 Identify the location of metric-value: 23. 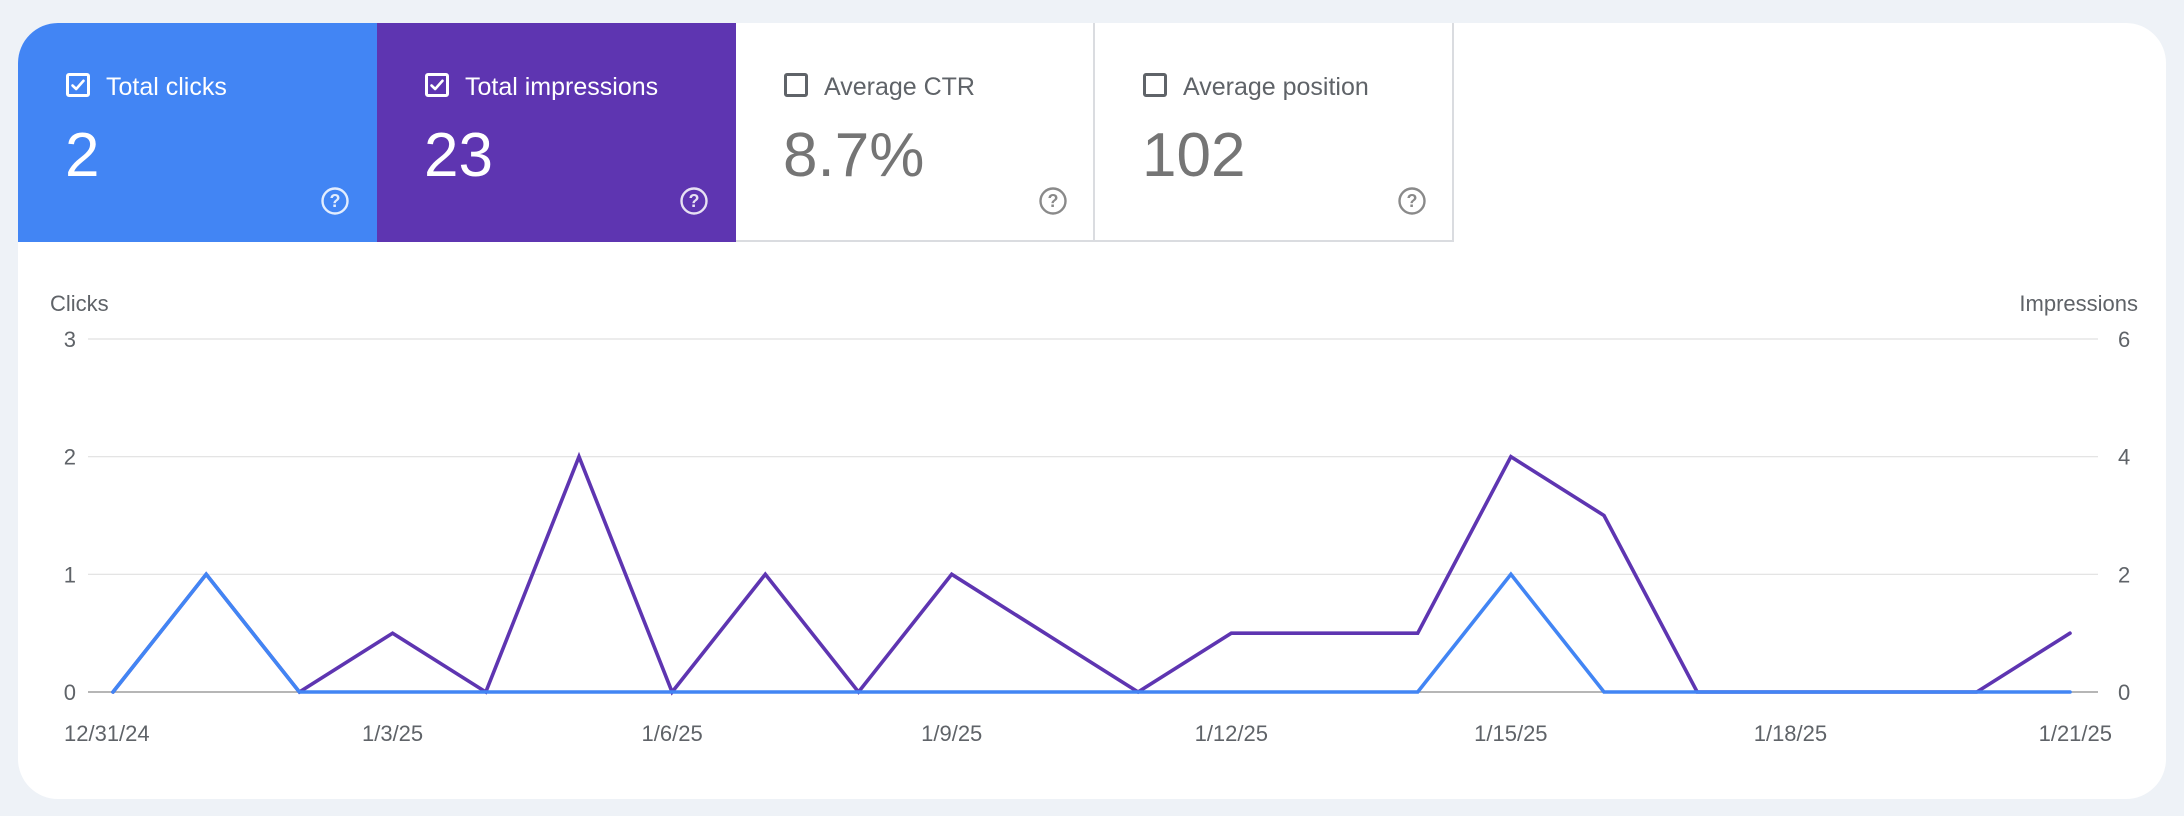
(458, 155).